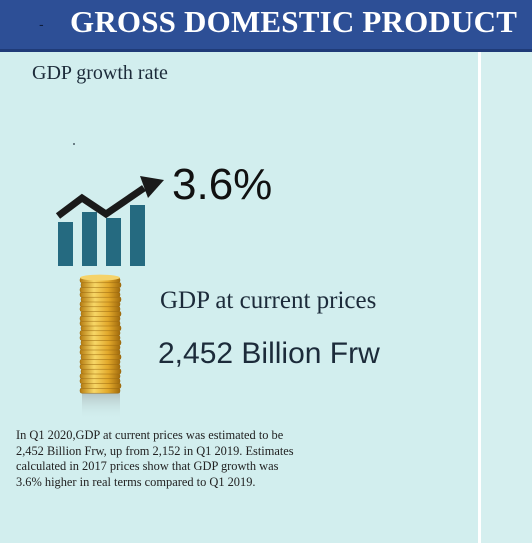 The image size is (532, 543). I want to click on growth-rate-value: 3.6%, so click(222, 184).